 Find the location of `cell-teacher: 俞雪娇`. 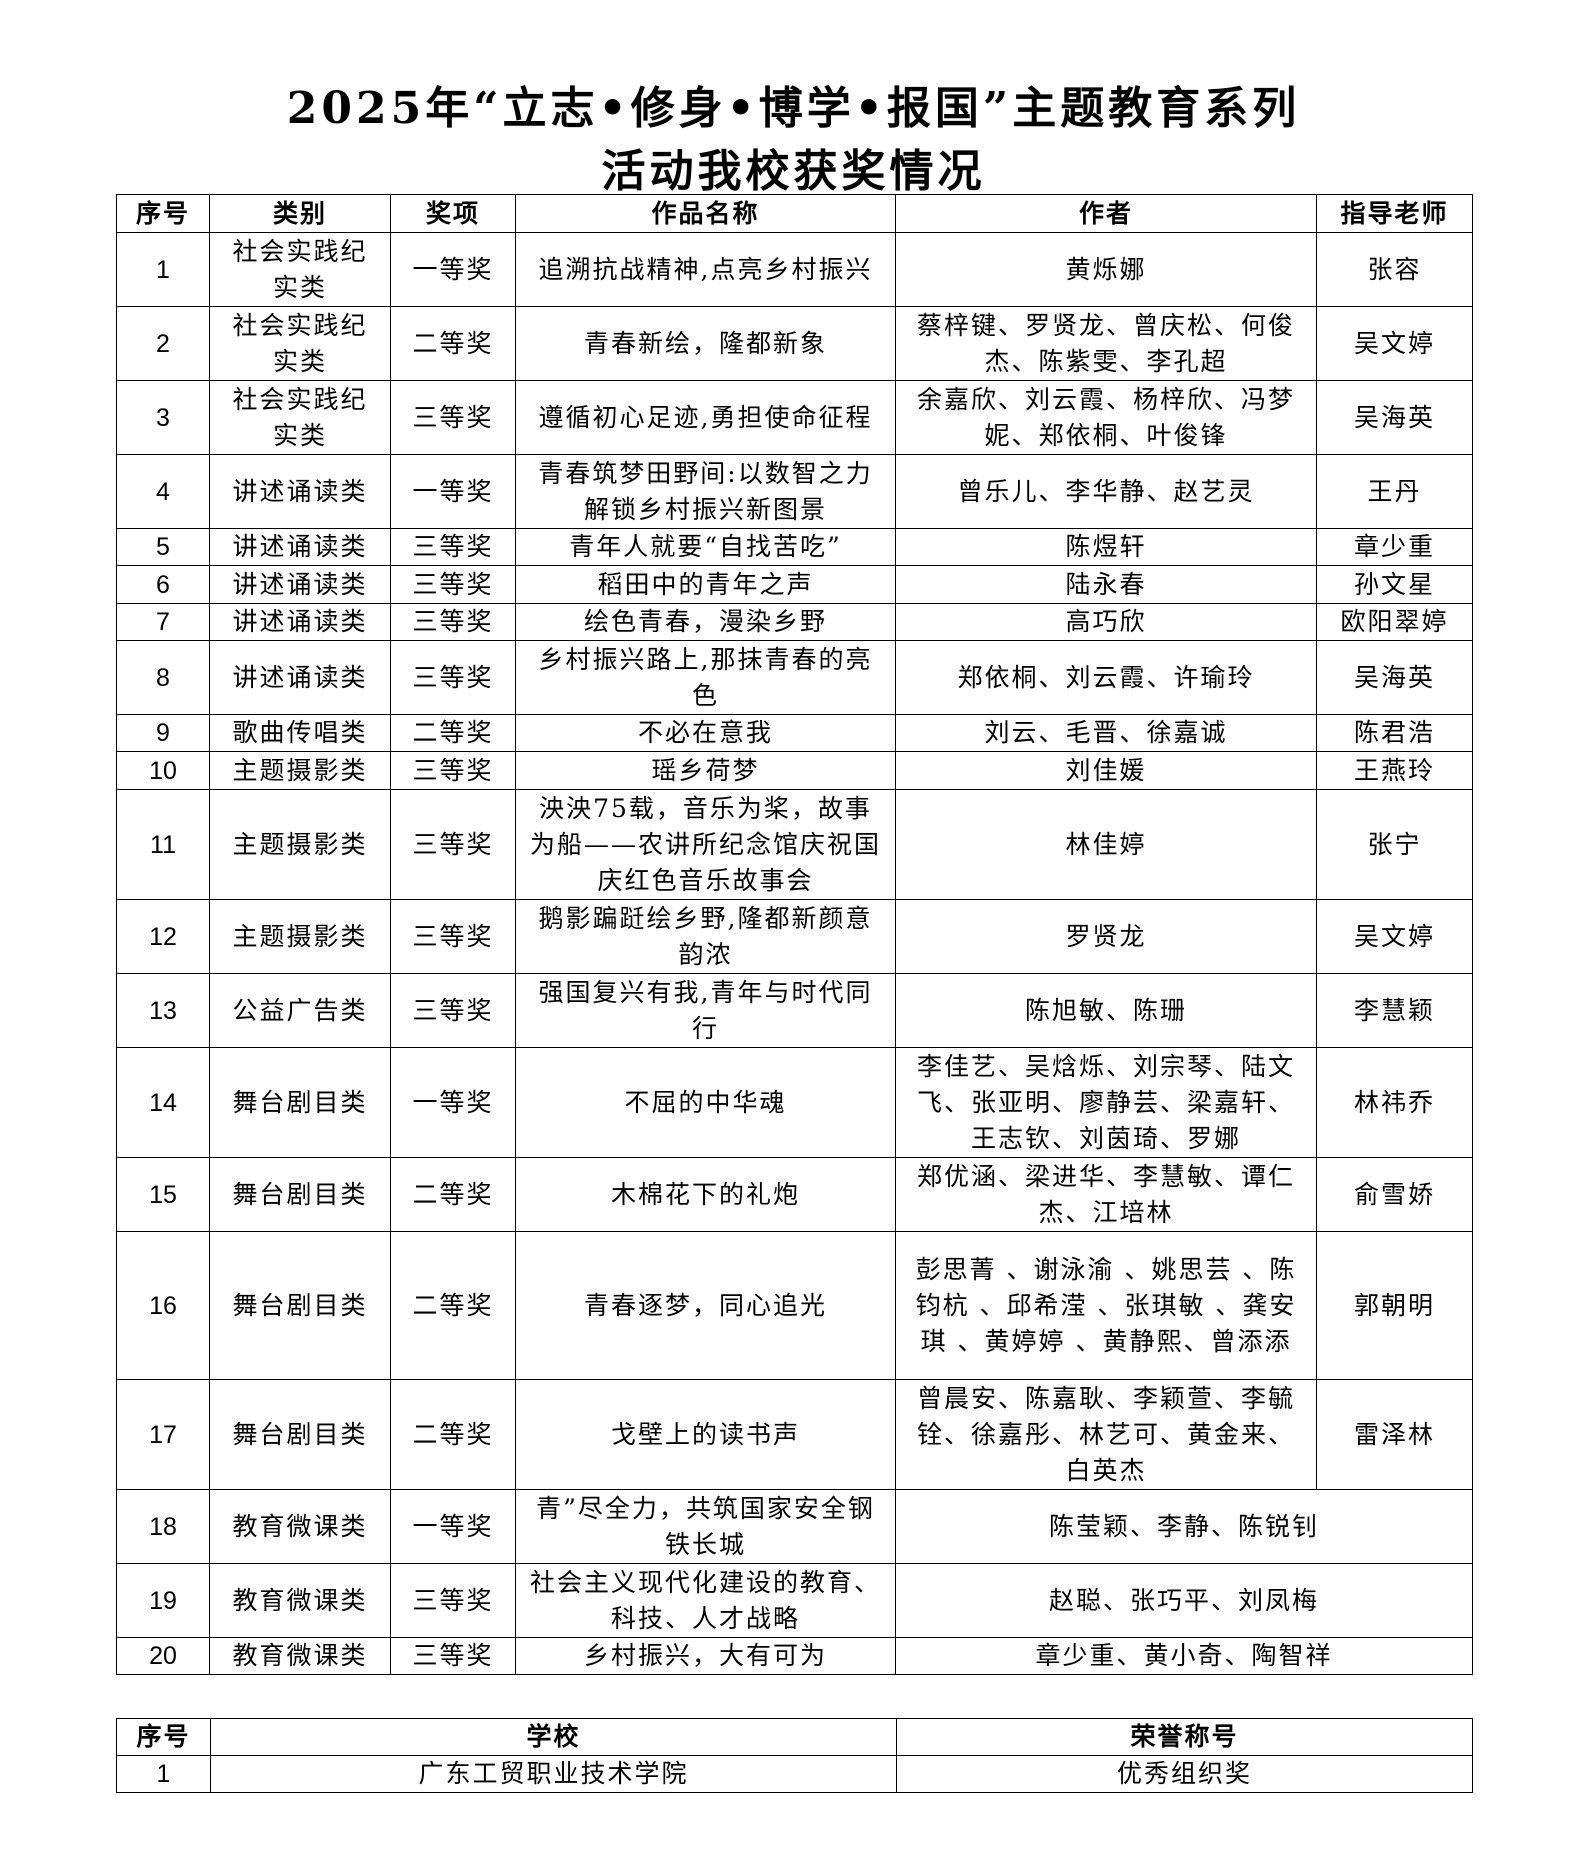

cell-teacher: 俞雪娇 is located at coordinates (1394, 1194).